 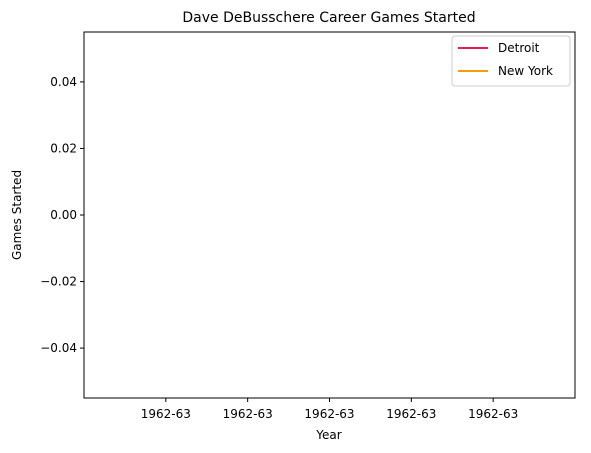 I want to click on y-tick-label: 0.00, so click(x=63, y=215).